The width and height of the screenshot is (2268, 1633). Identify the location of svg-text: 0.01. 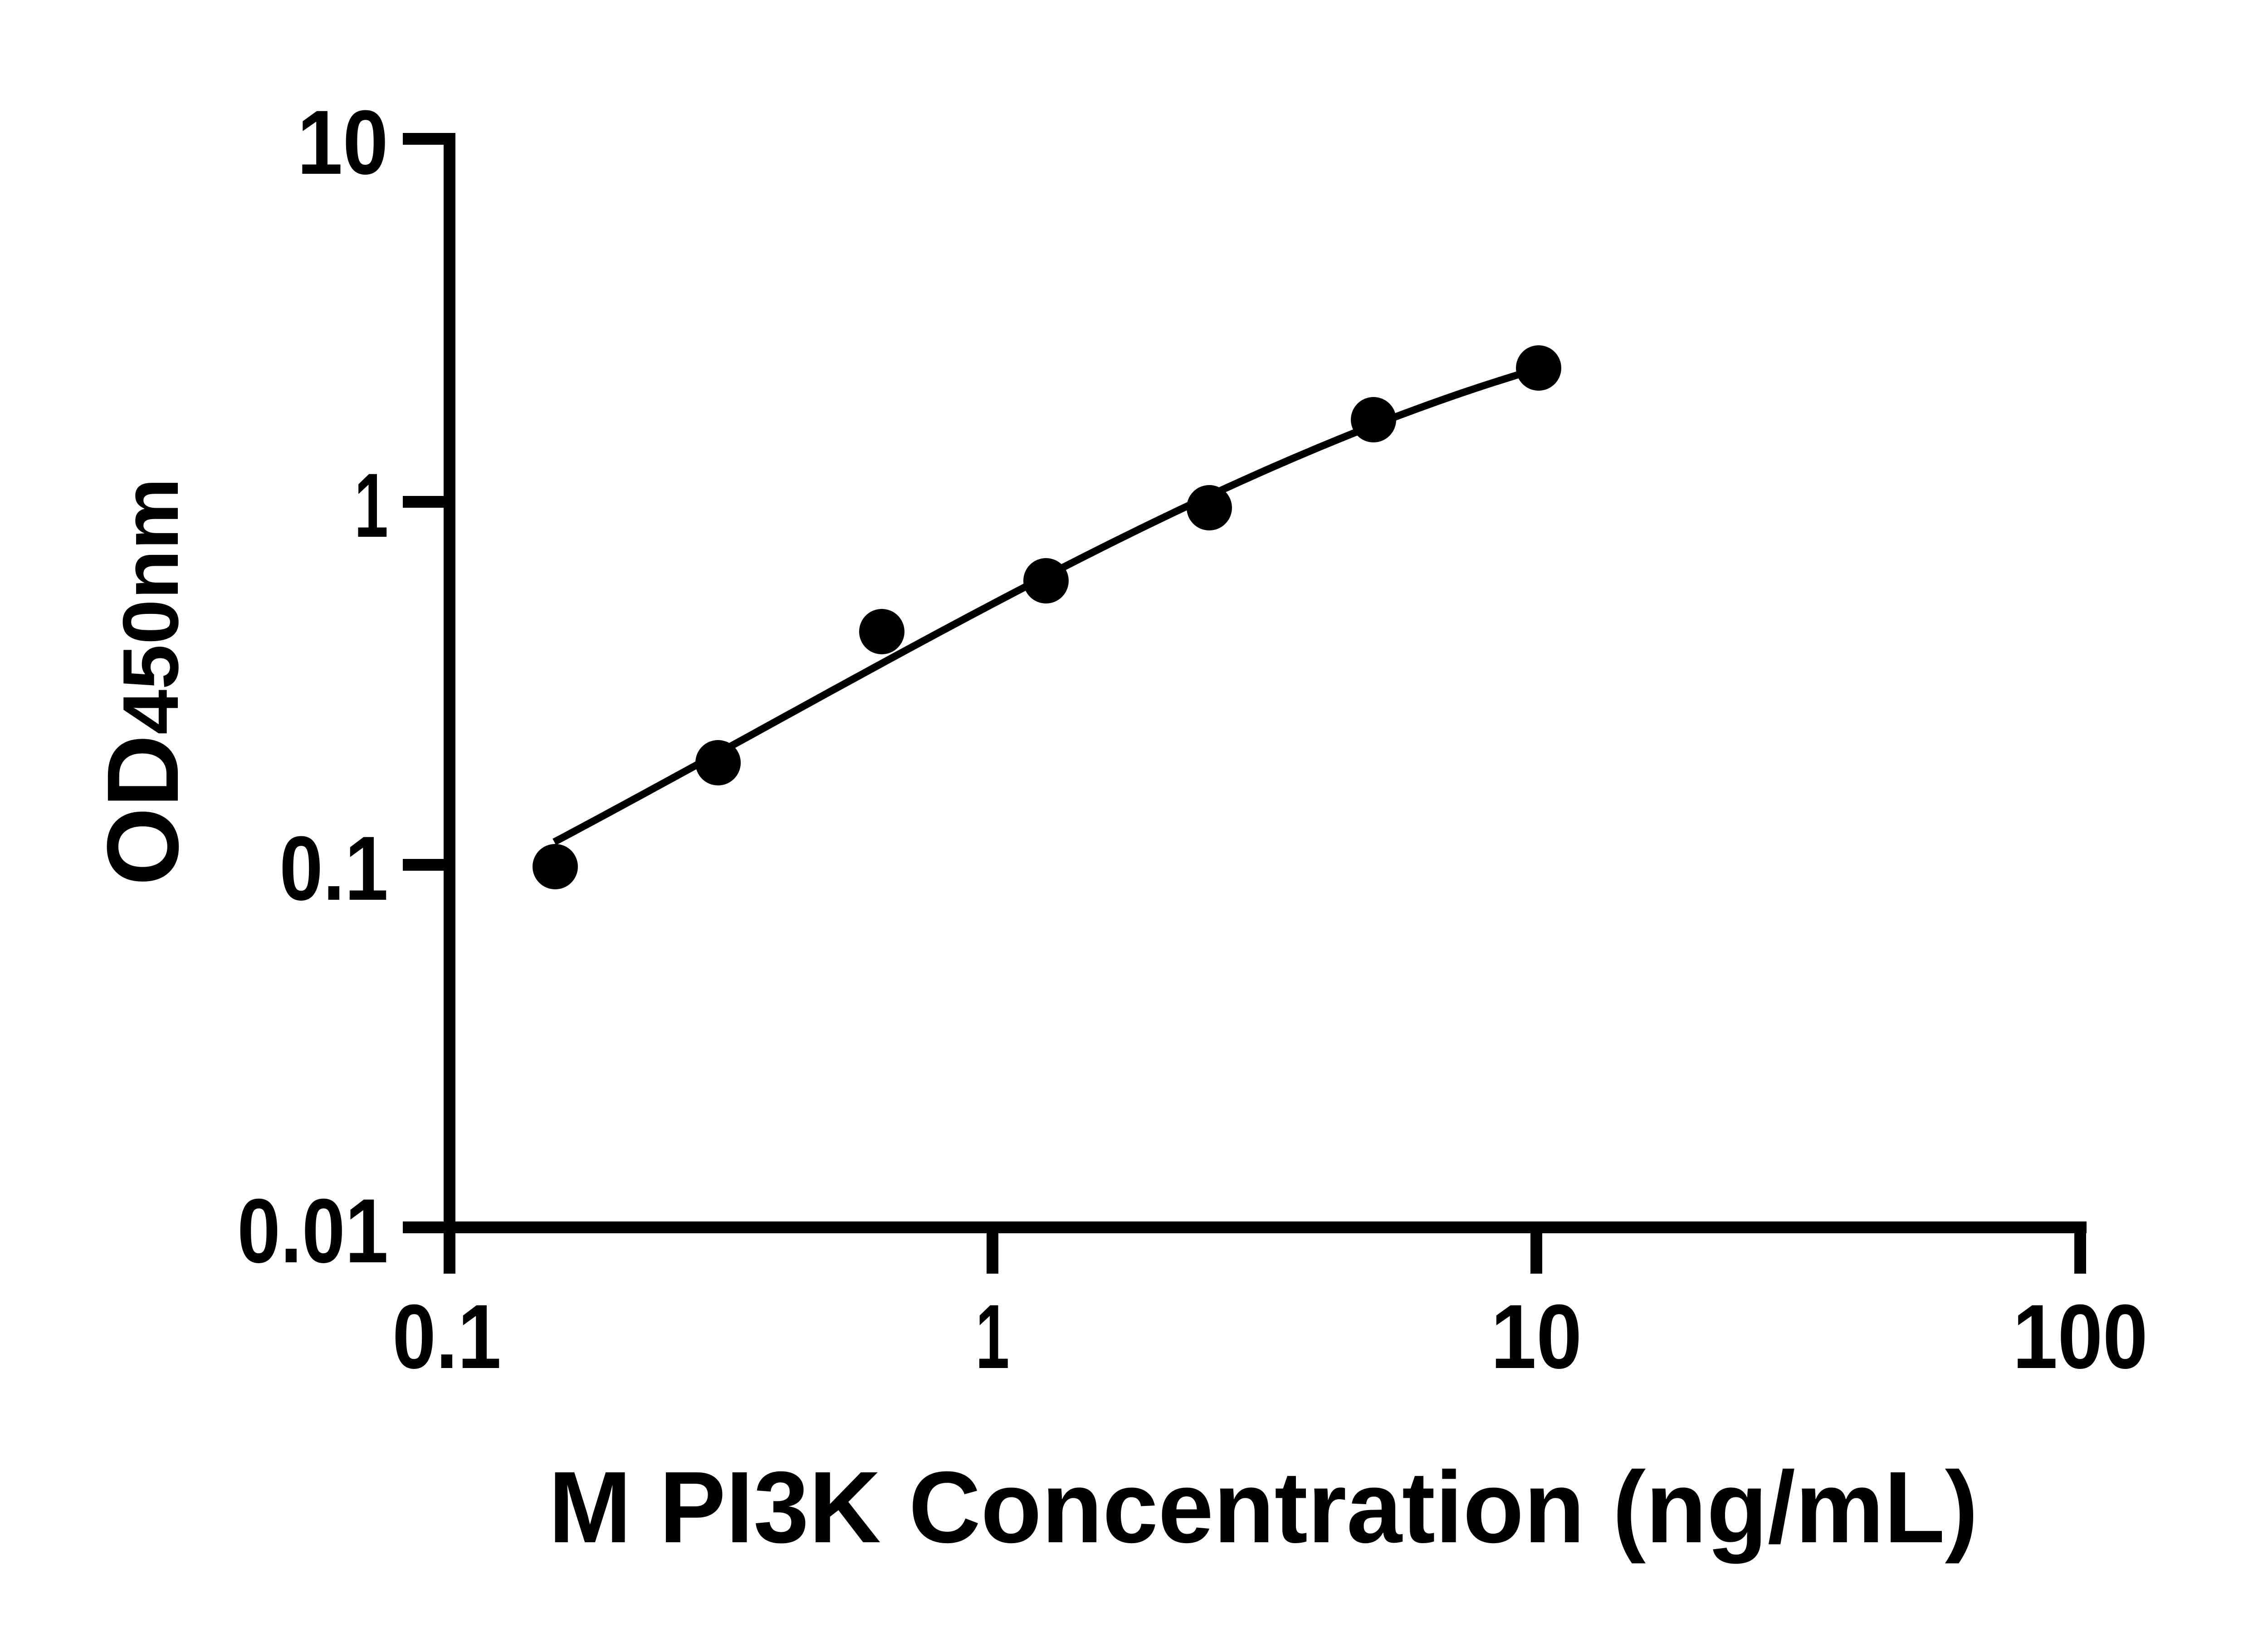
(312, 1231).